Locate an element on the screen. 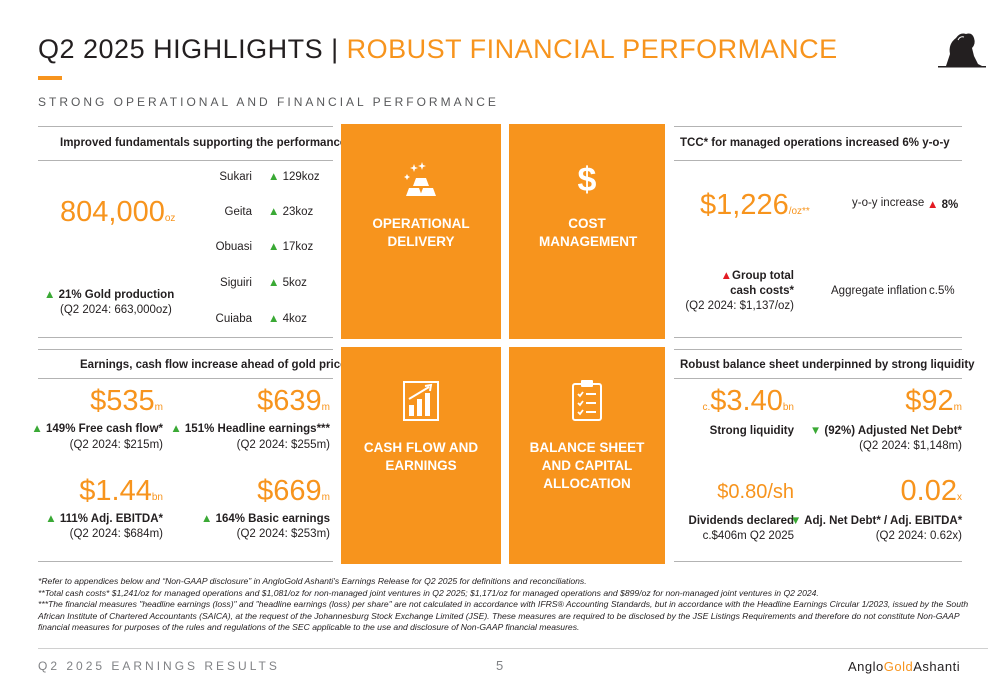 Image resolution: width=1000 pixels, height=685 pixels. gold-production-unit: oz is located at coordinates (170, 218).